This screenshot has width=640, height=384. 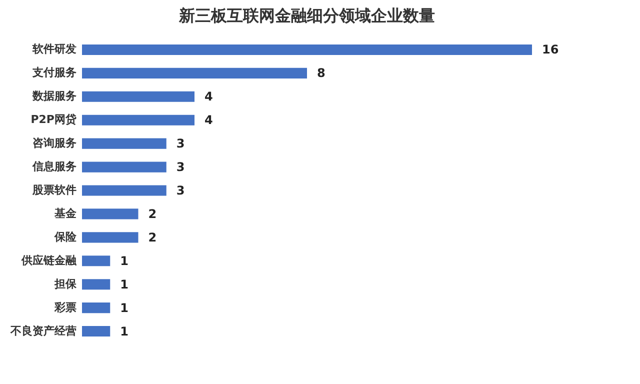 What do you see at coordinates (54, 167) in the screenshot?
I see `y-tick-label: 信息服务` at bounding box center [54, 167].